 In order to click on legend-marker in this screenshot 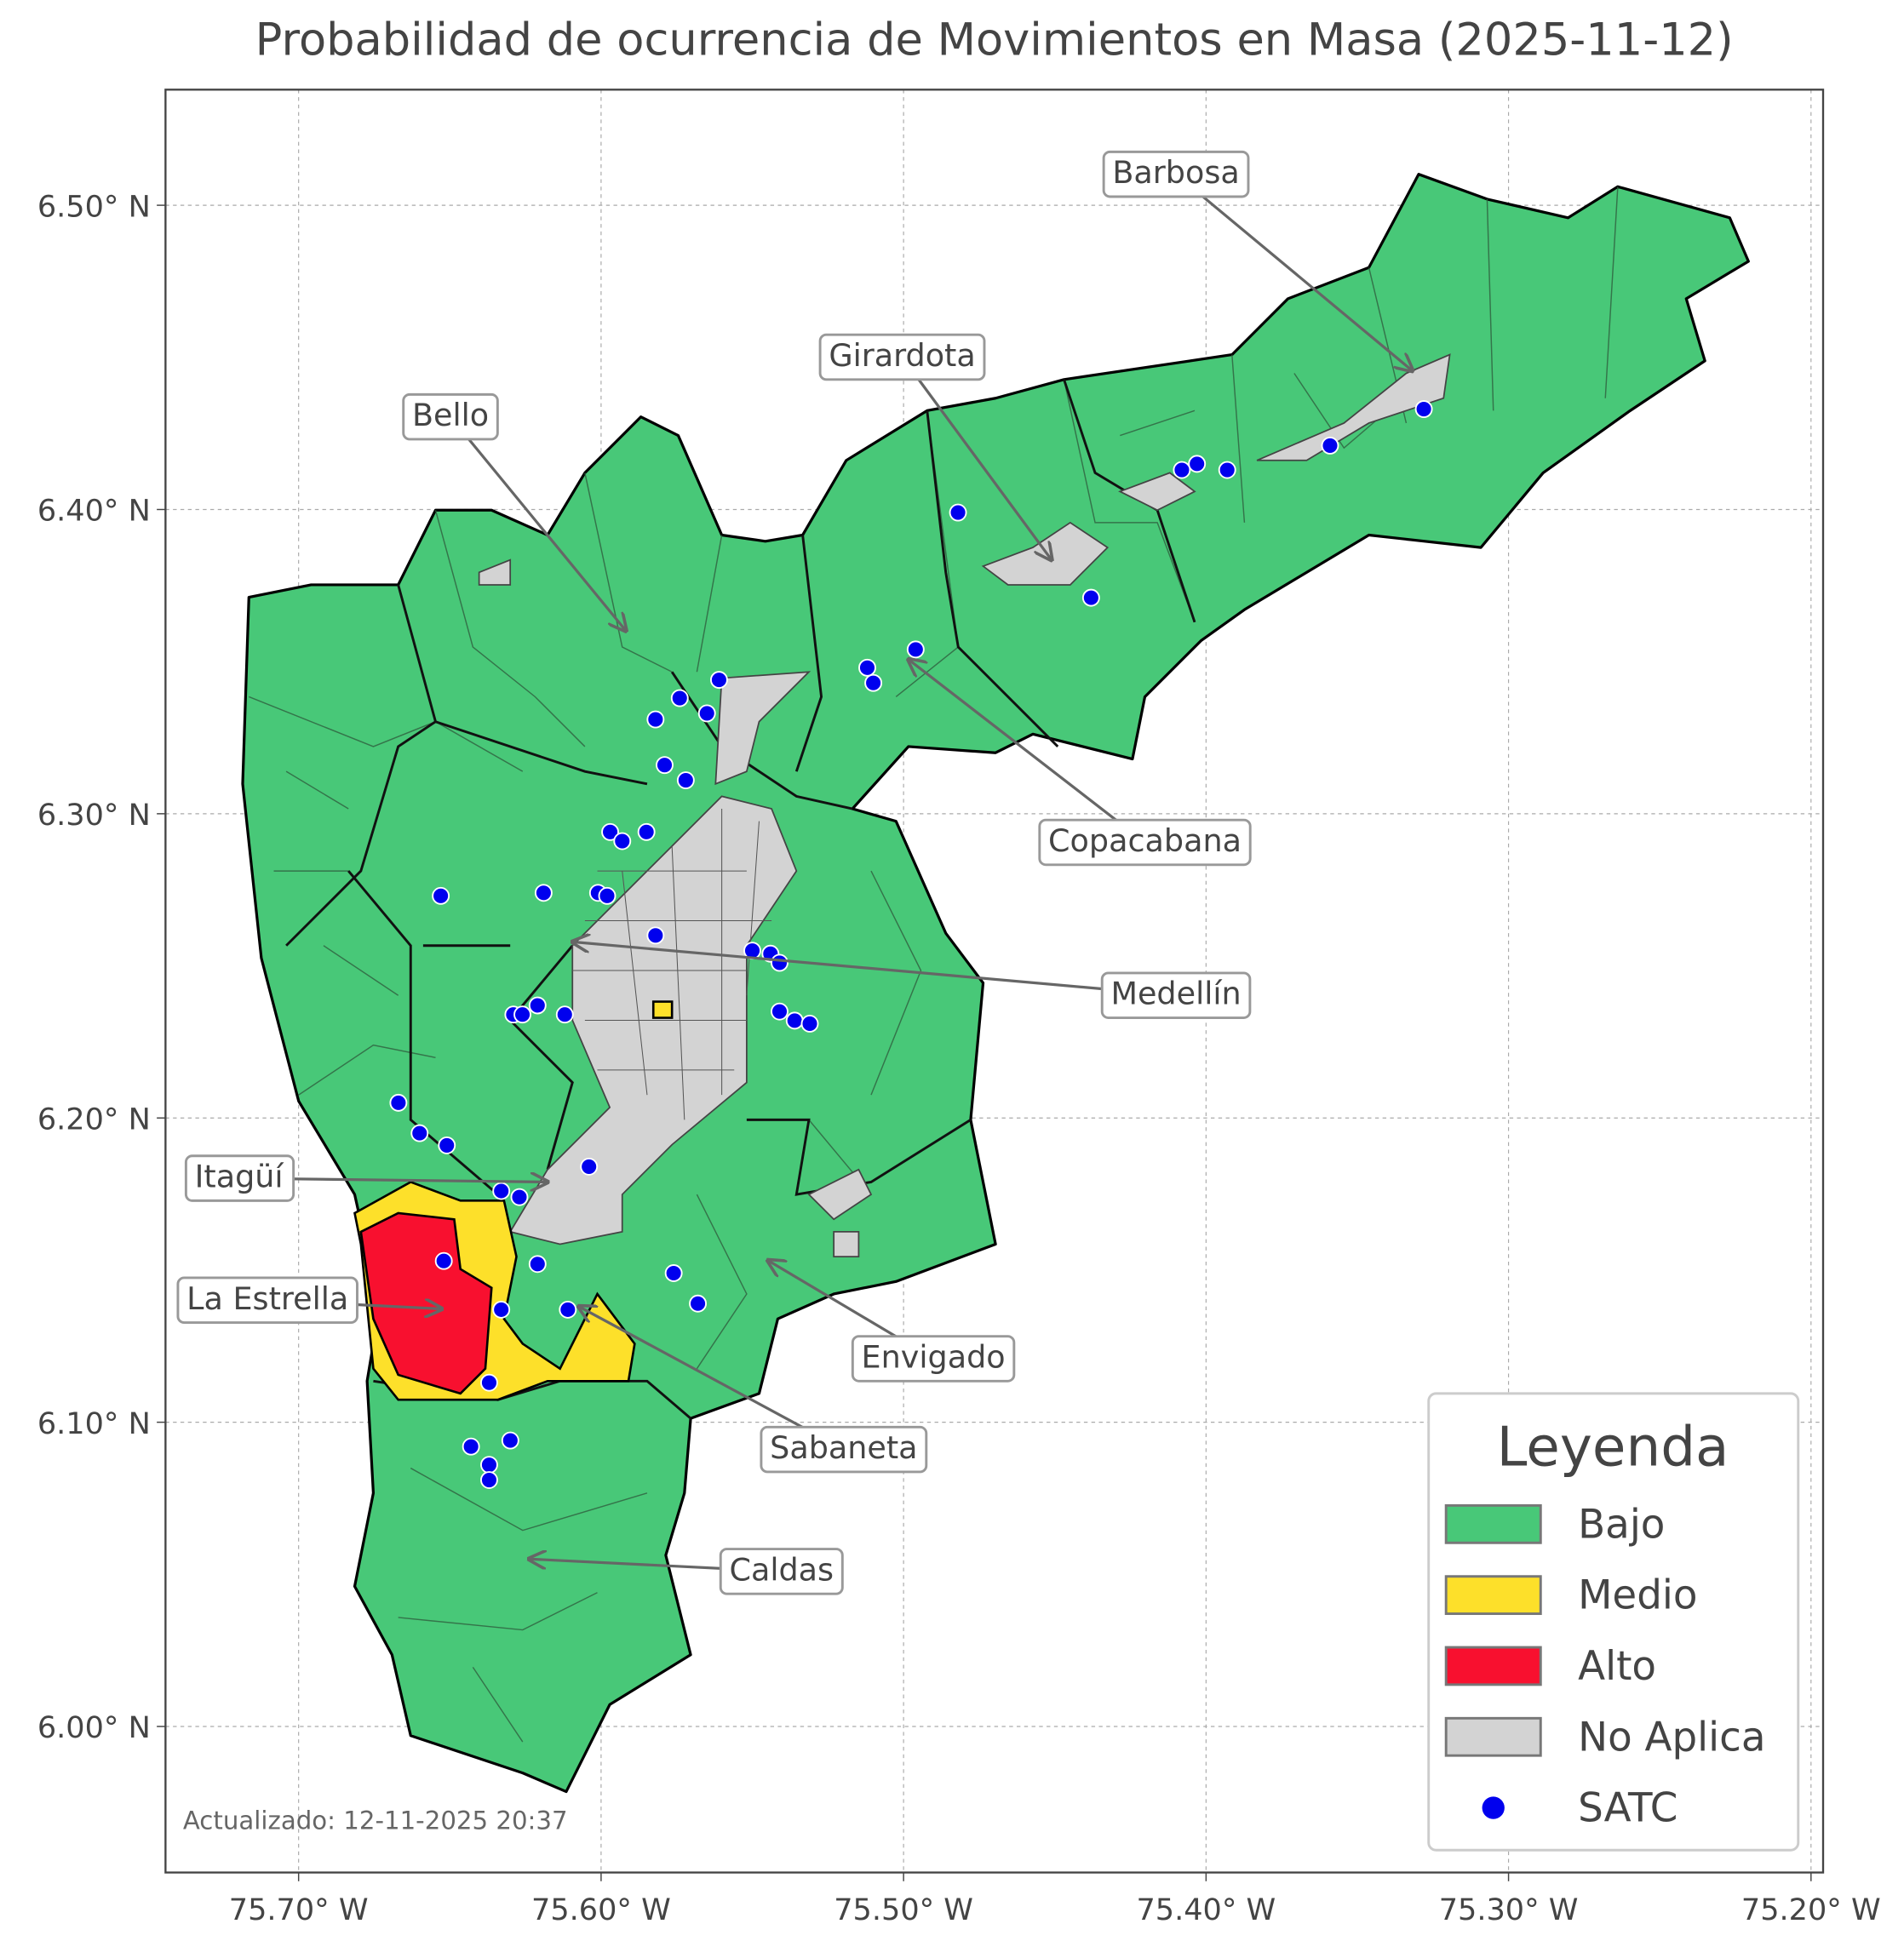, I will do `click(1493, 1807)`.